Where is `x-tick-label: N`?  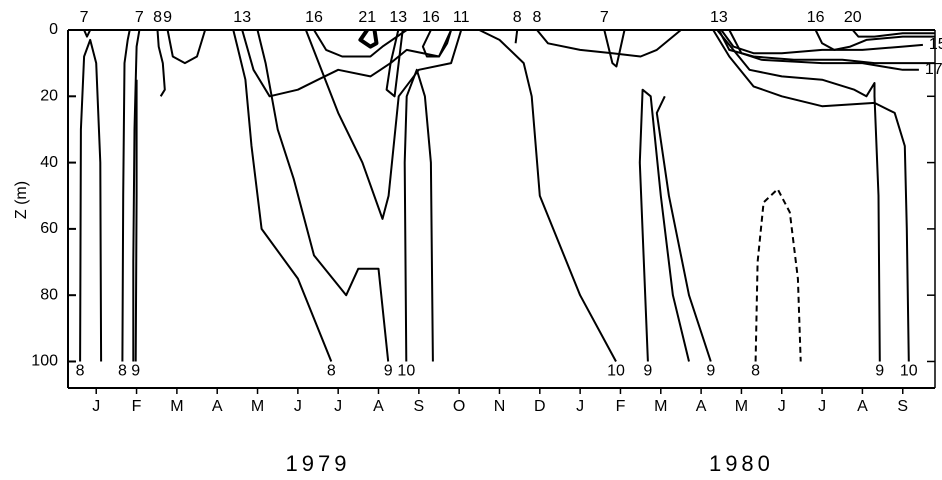
x-tick-label: N is located at coordinates (500, 406).